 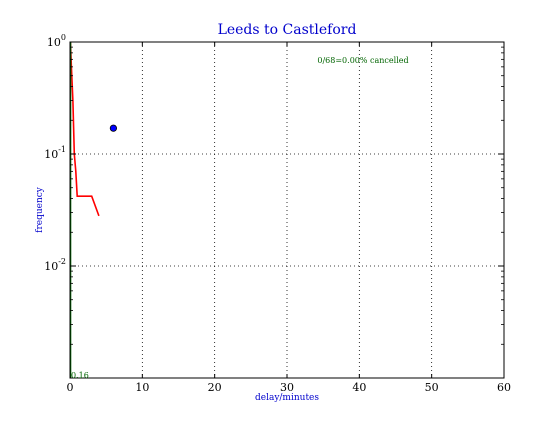 What do you see at coordinates (287, 387) in the screenshot?
I see `x-tick-label: 30` at bounding box center [287, 387].